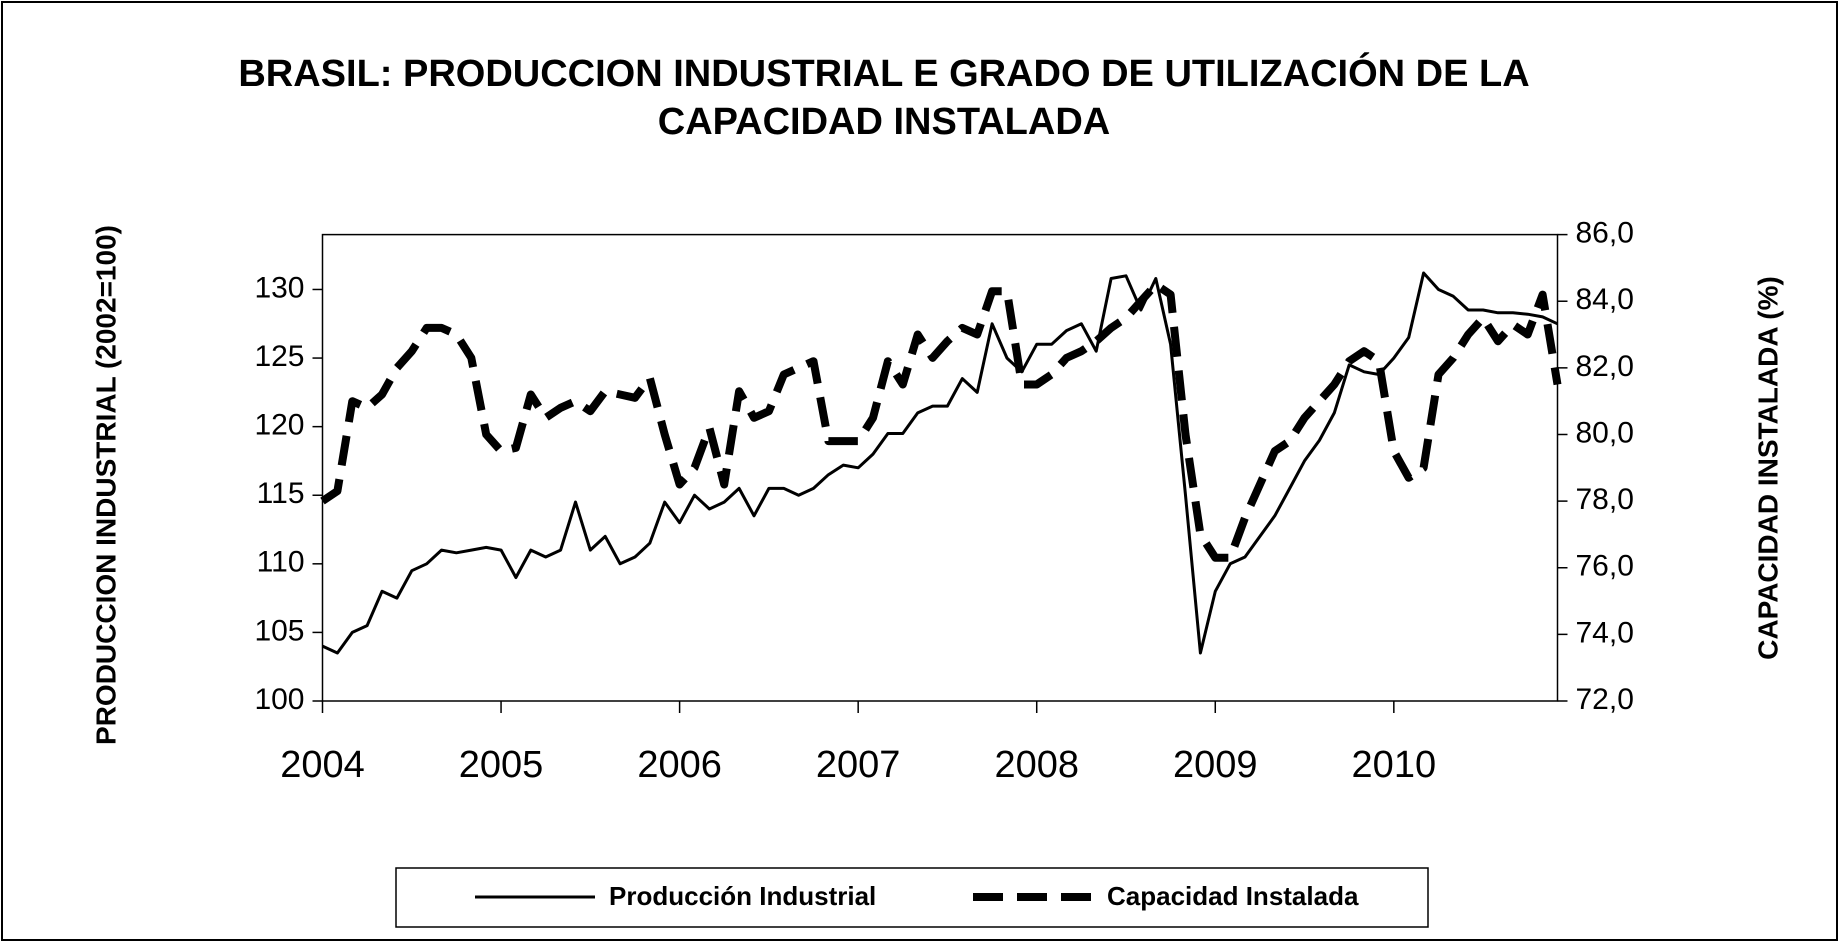 Image resolution: width=1839 pixels, height=942 pixels. Describe the element at coordinates (281, 562) in the screenshot. I see `y-tick-label: 110` at that location.